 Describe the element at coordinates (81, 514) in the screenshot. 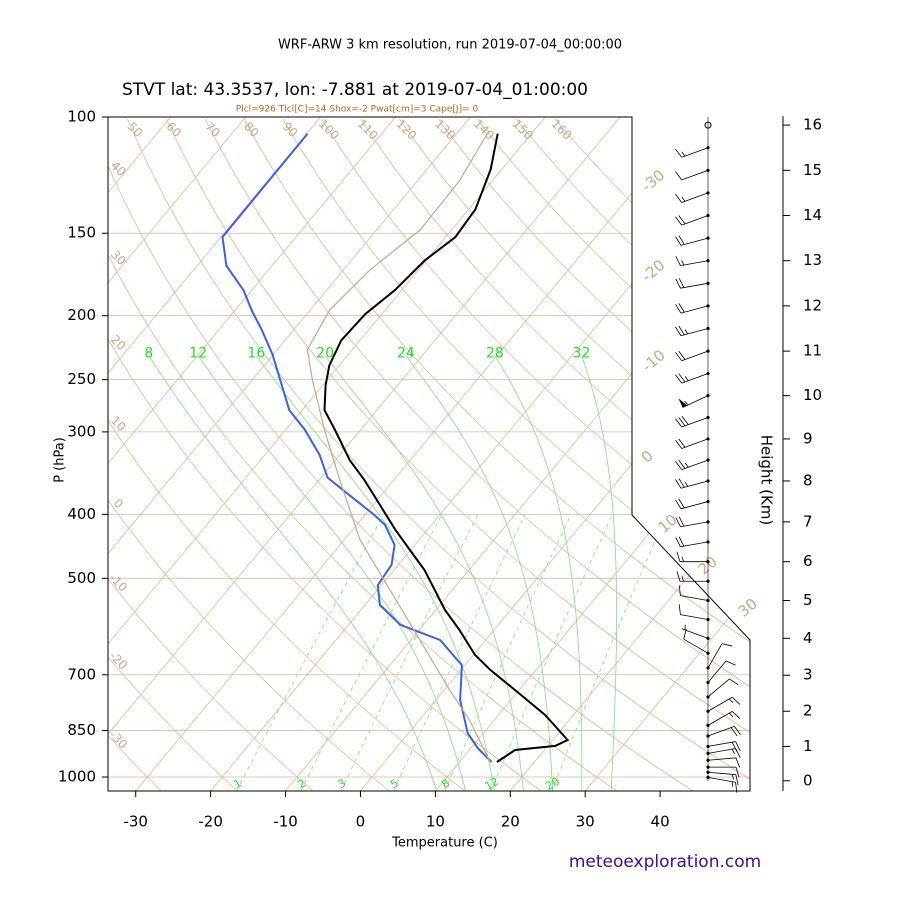

I see `y-tick-label: 400` at that location.